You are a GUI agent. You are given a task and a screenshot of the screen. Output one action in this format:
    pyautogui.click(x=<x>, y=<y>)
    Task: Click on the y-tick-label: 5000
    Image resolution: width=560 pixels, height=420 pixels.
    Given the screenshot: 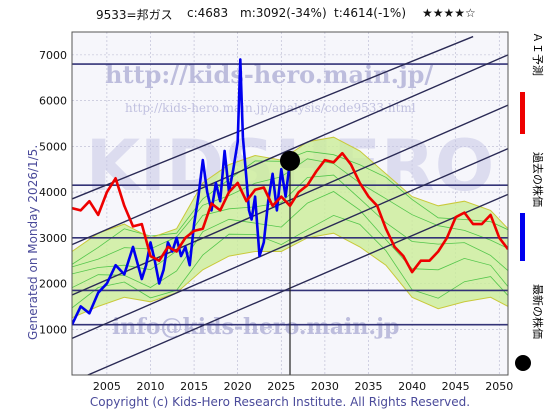 What is the action you would take?
    pyautogui.click(x=53, y=146)
    